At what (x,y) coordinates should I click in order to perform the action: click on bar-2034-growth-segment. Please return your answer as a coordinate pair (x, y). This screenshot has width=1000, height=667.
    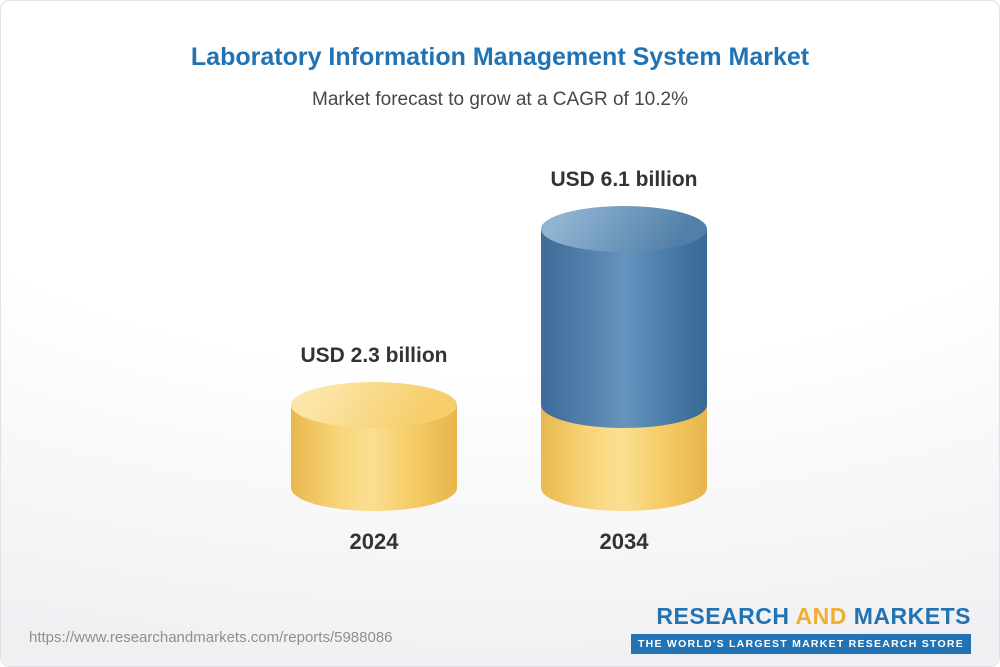
    Looking at the image, I should click on (624, 328).